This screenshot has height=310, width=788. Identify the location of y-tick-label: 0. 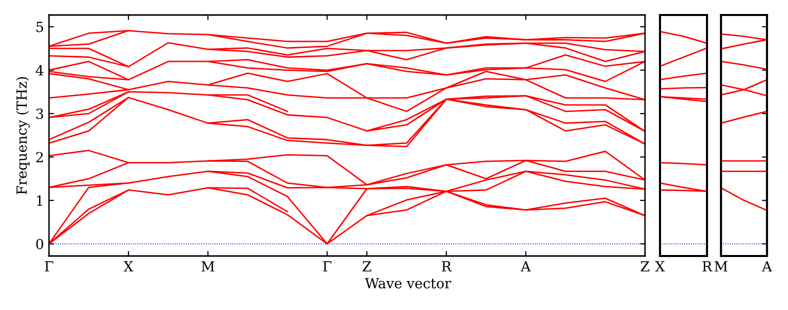
(40, 244).